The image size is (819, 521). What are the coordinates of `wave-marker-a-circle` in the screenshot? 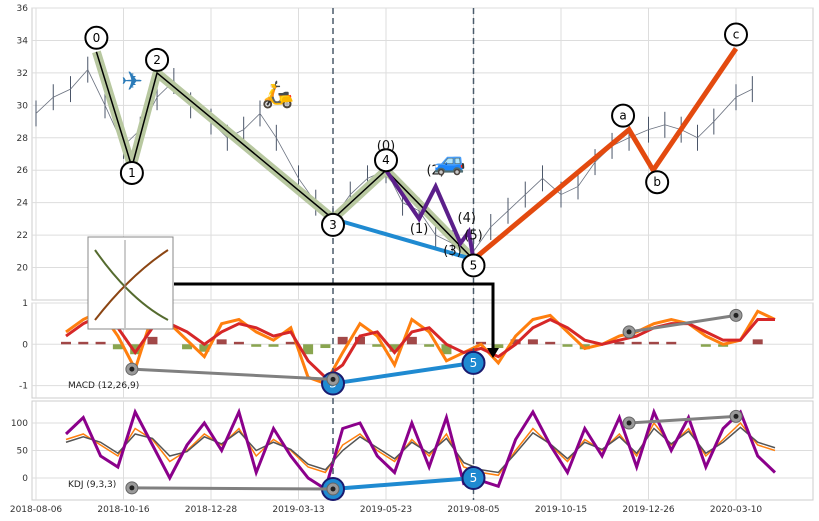 It's located at (623, 115).